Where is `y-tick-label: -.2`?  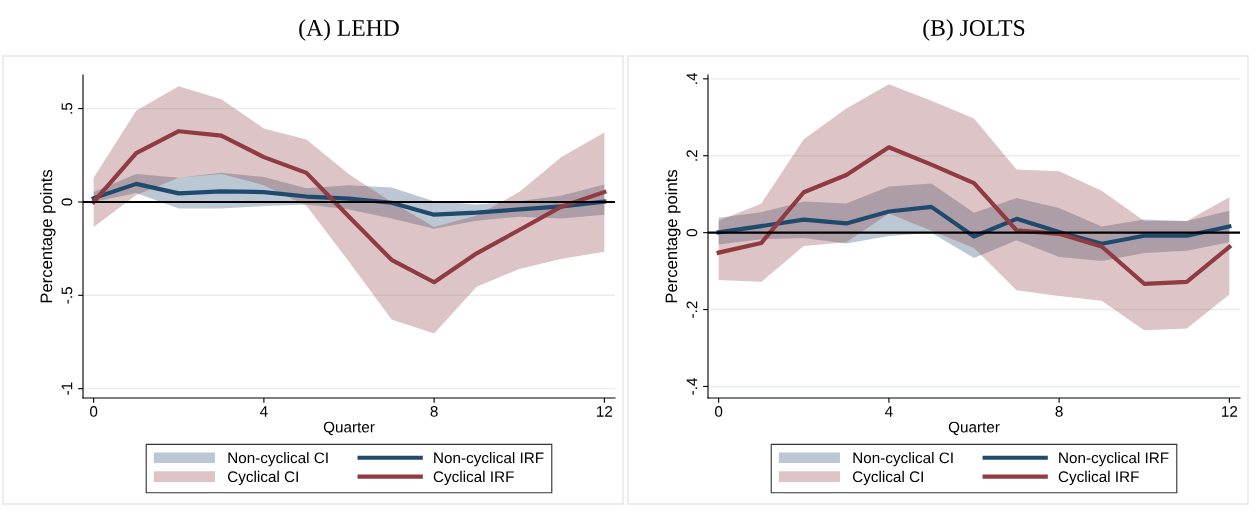 y-tick-label: -.2 is located at coordinates (692, 309).